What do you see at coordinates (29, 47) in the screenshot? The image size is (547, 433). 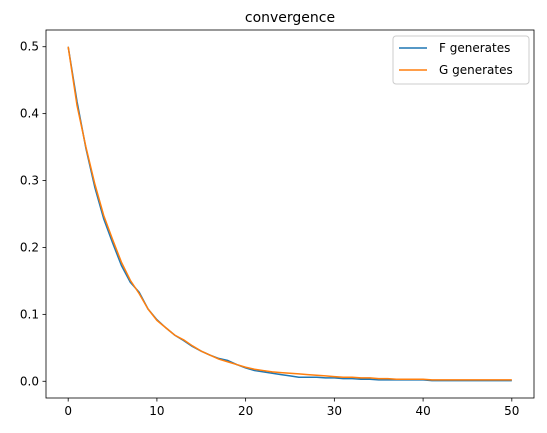 I see `y-tick-label: 0.5` at bounding box center [29, 47].